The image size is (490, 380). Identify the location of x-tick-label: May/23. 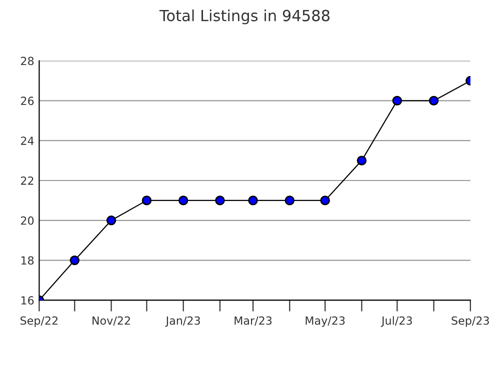
(325, 321).